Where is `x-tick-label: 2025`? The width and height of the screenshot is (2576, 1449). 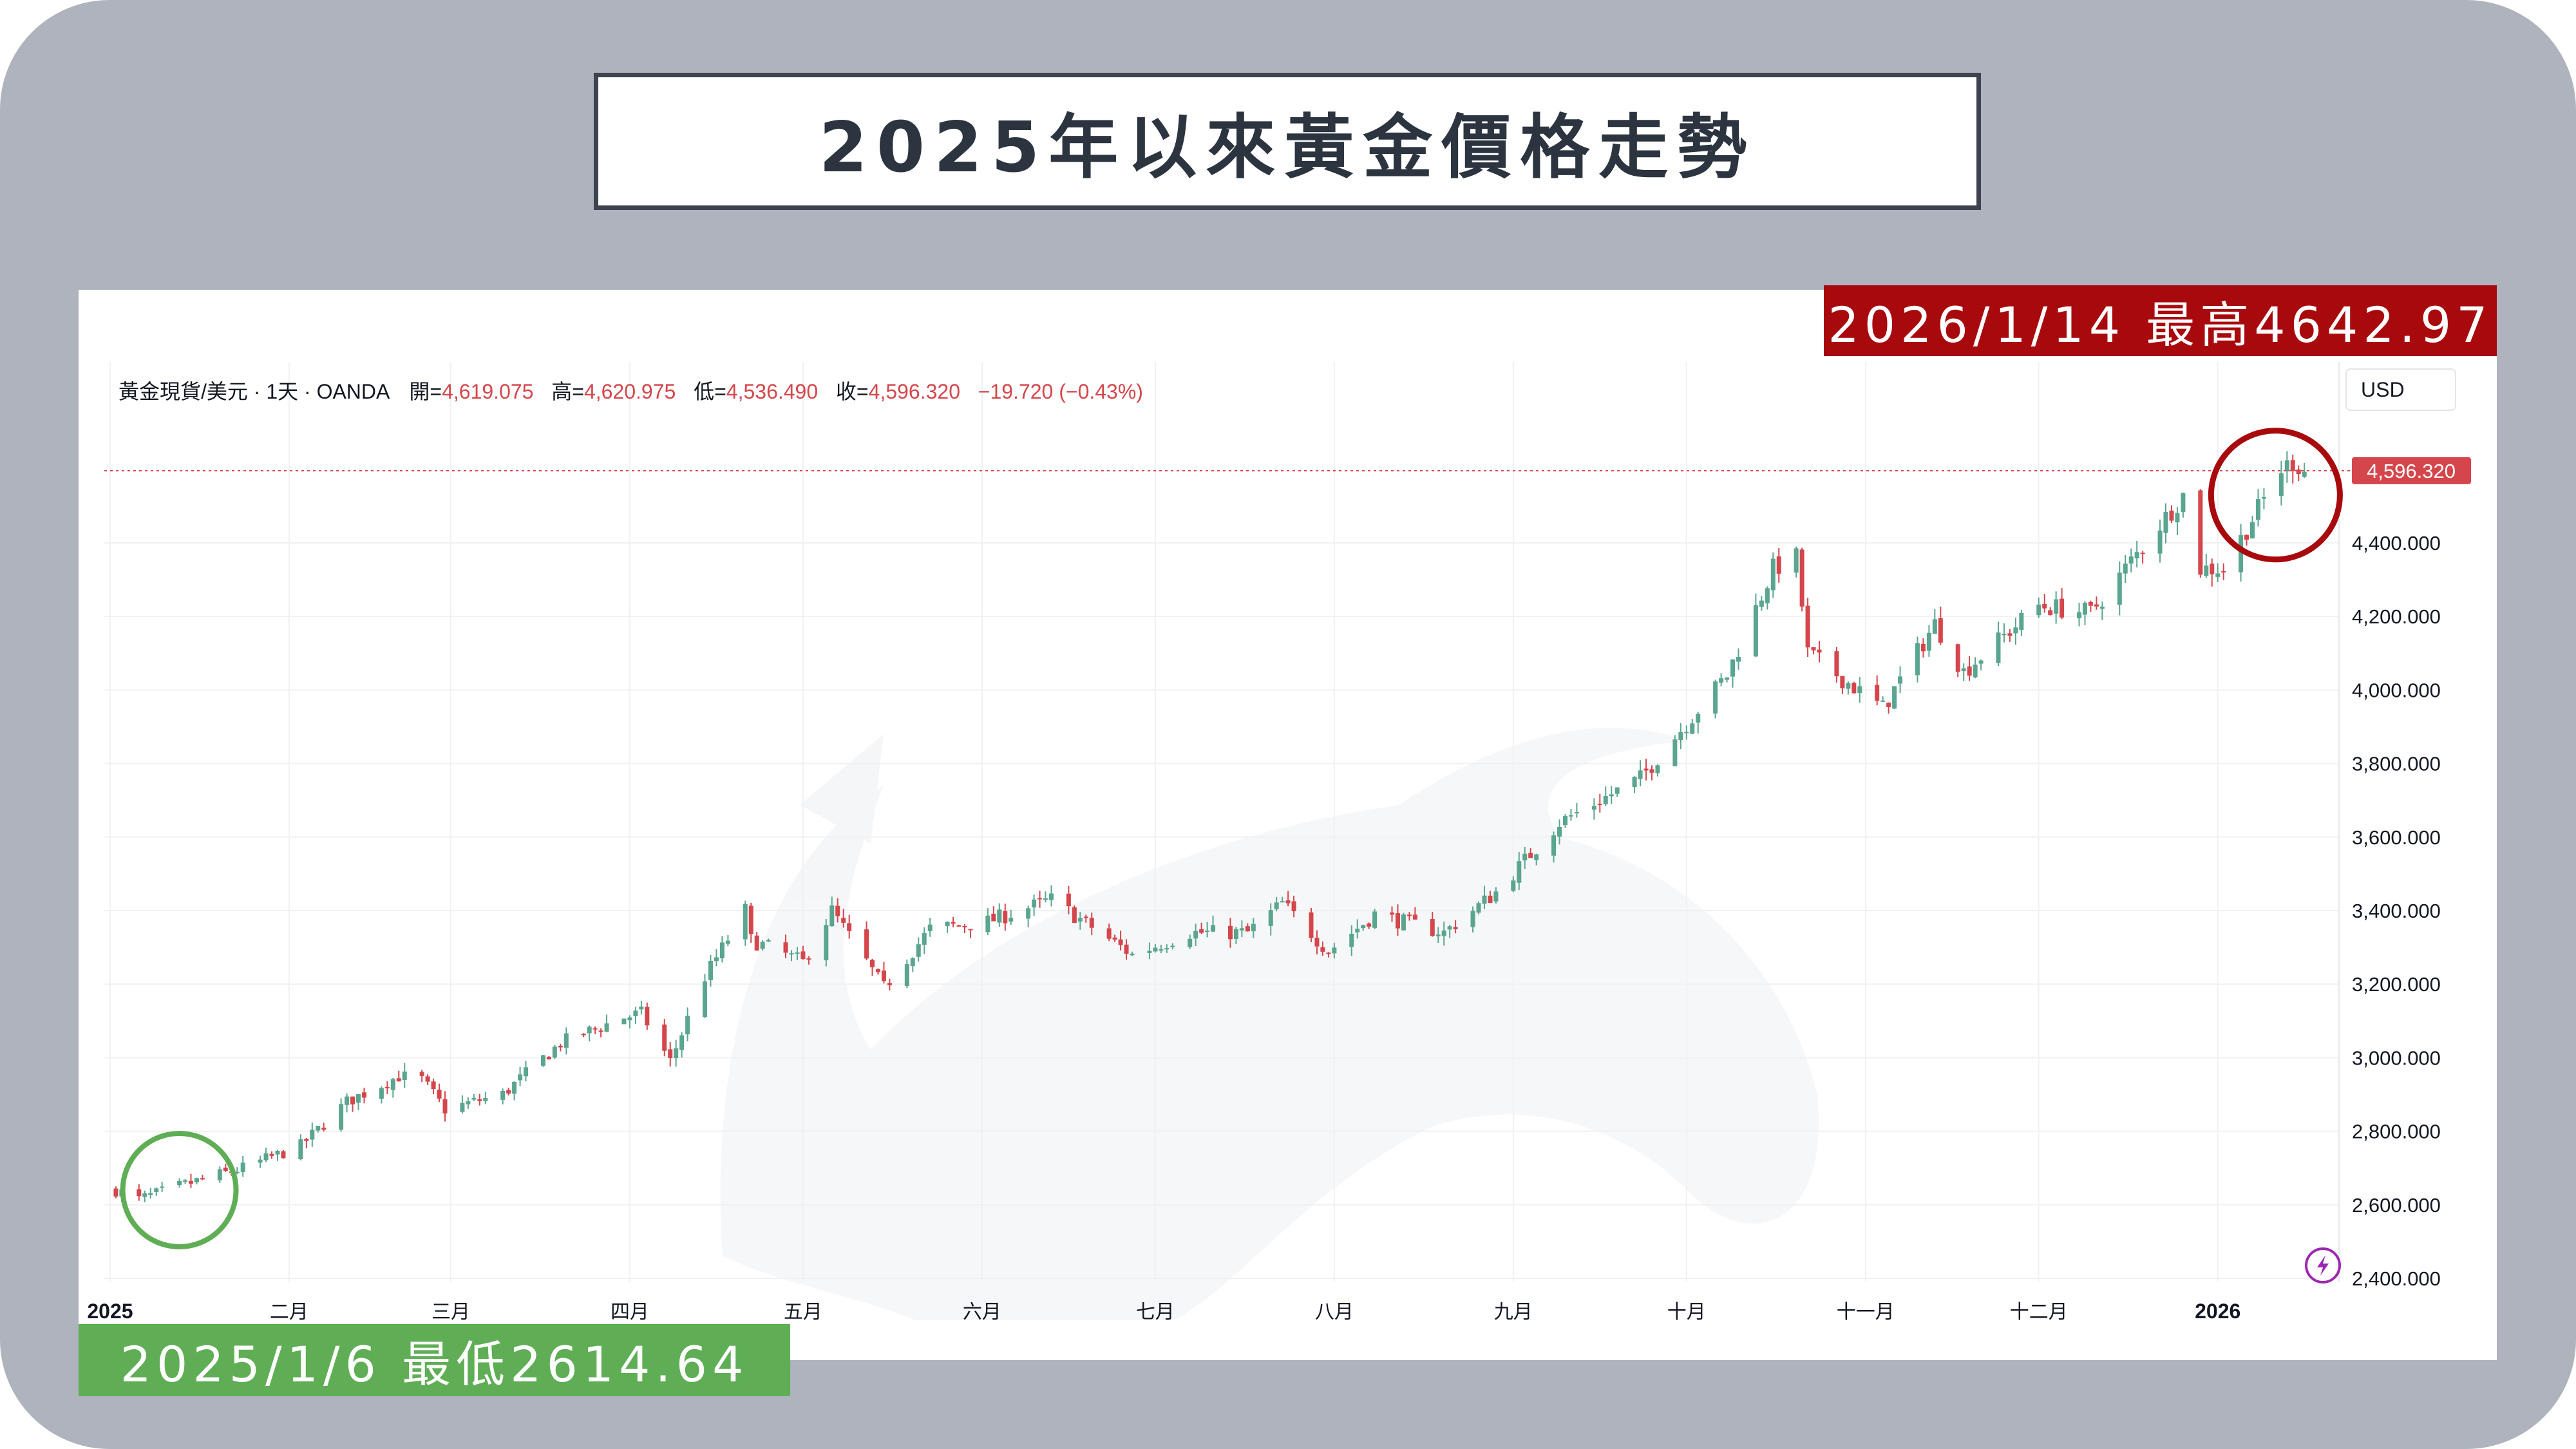
x-tick-label: 2025 is located at coordinates (110, 1311).